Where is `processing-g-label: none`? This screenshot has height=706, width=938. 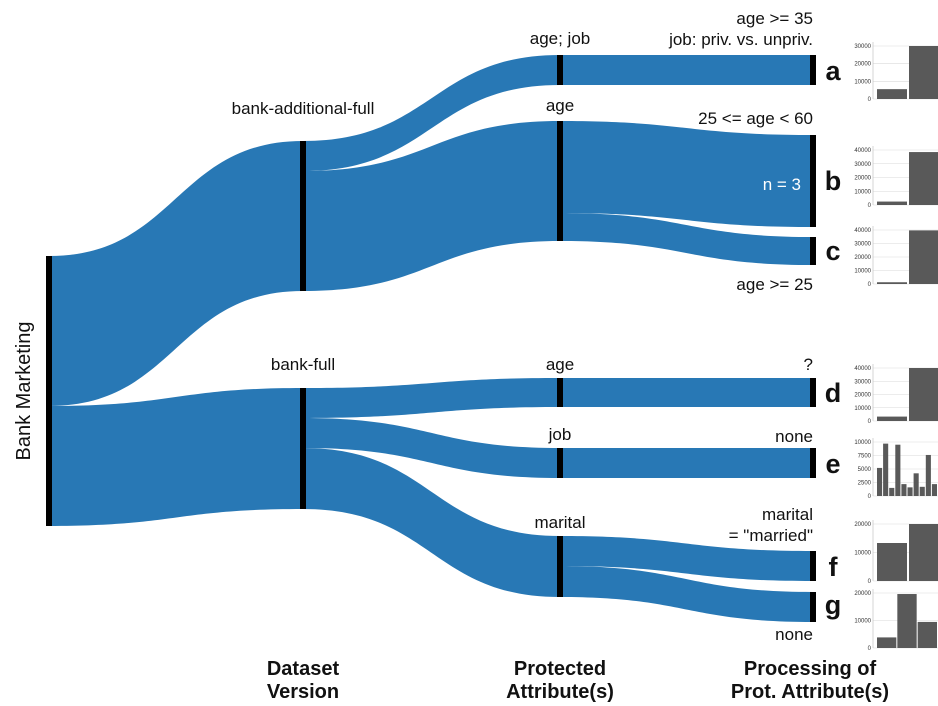 processing-g-label: none is located at coordinates (794, 634).